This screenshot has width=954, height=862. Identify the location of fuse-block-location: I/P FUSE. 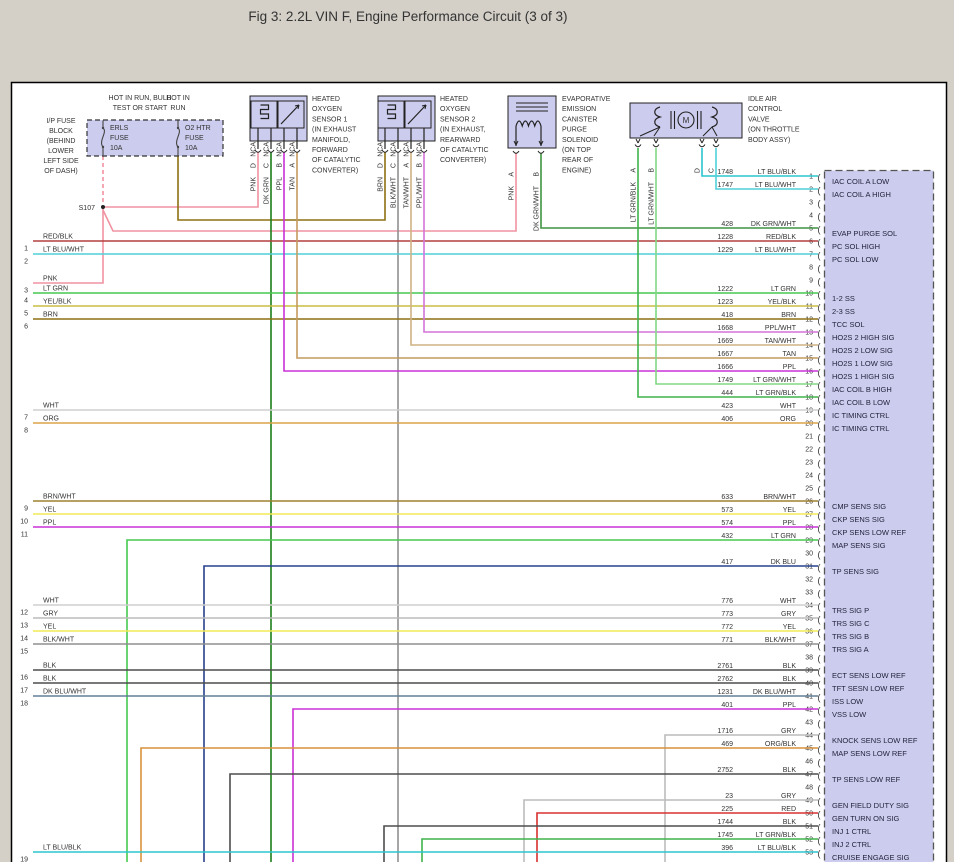
(60, 121).